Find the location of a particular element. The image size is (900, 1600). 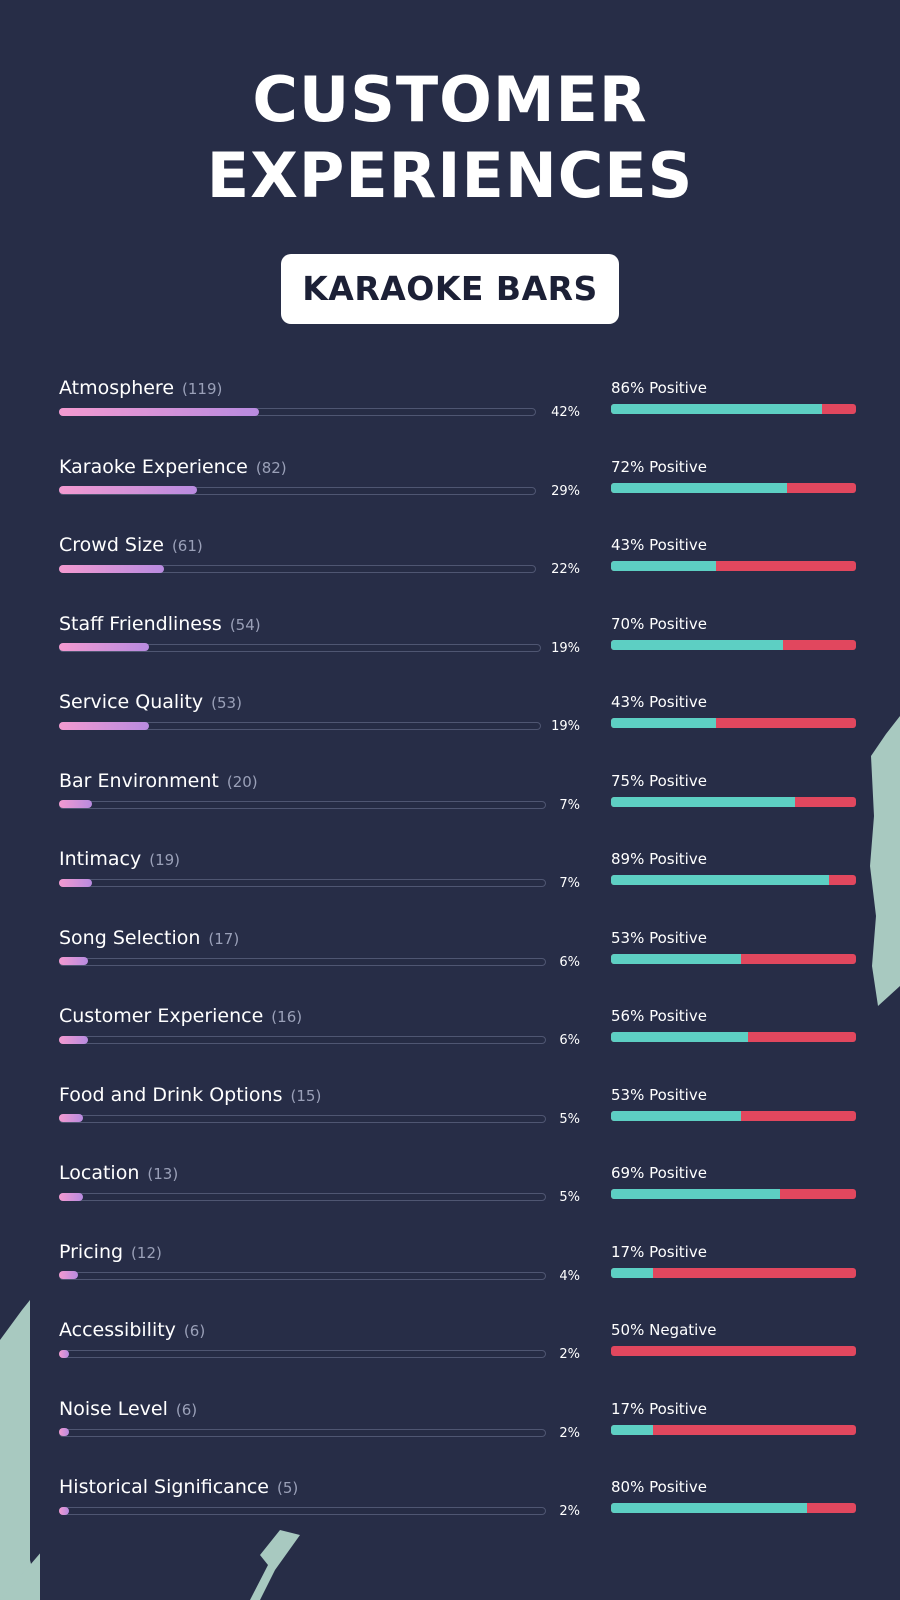

row-label: Pricing (12) is located at coordinates (110, 1252).